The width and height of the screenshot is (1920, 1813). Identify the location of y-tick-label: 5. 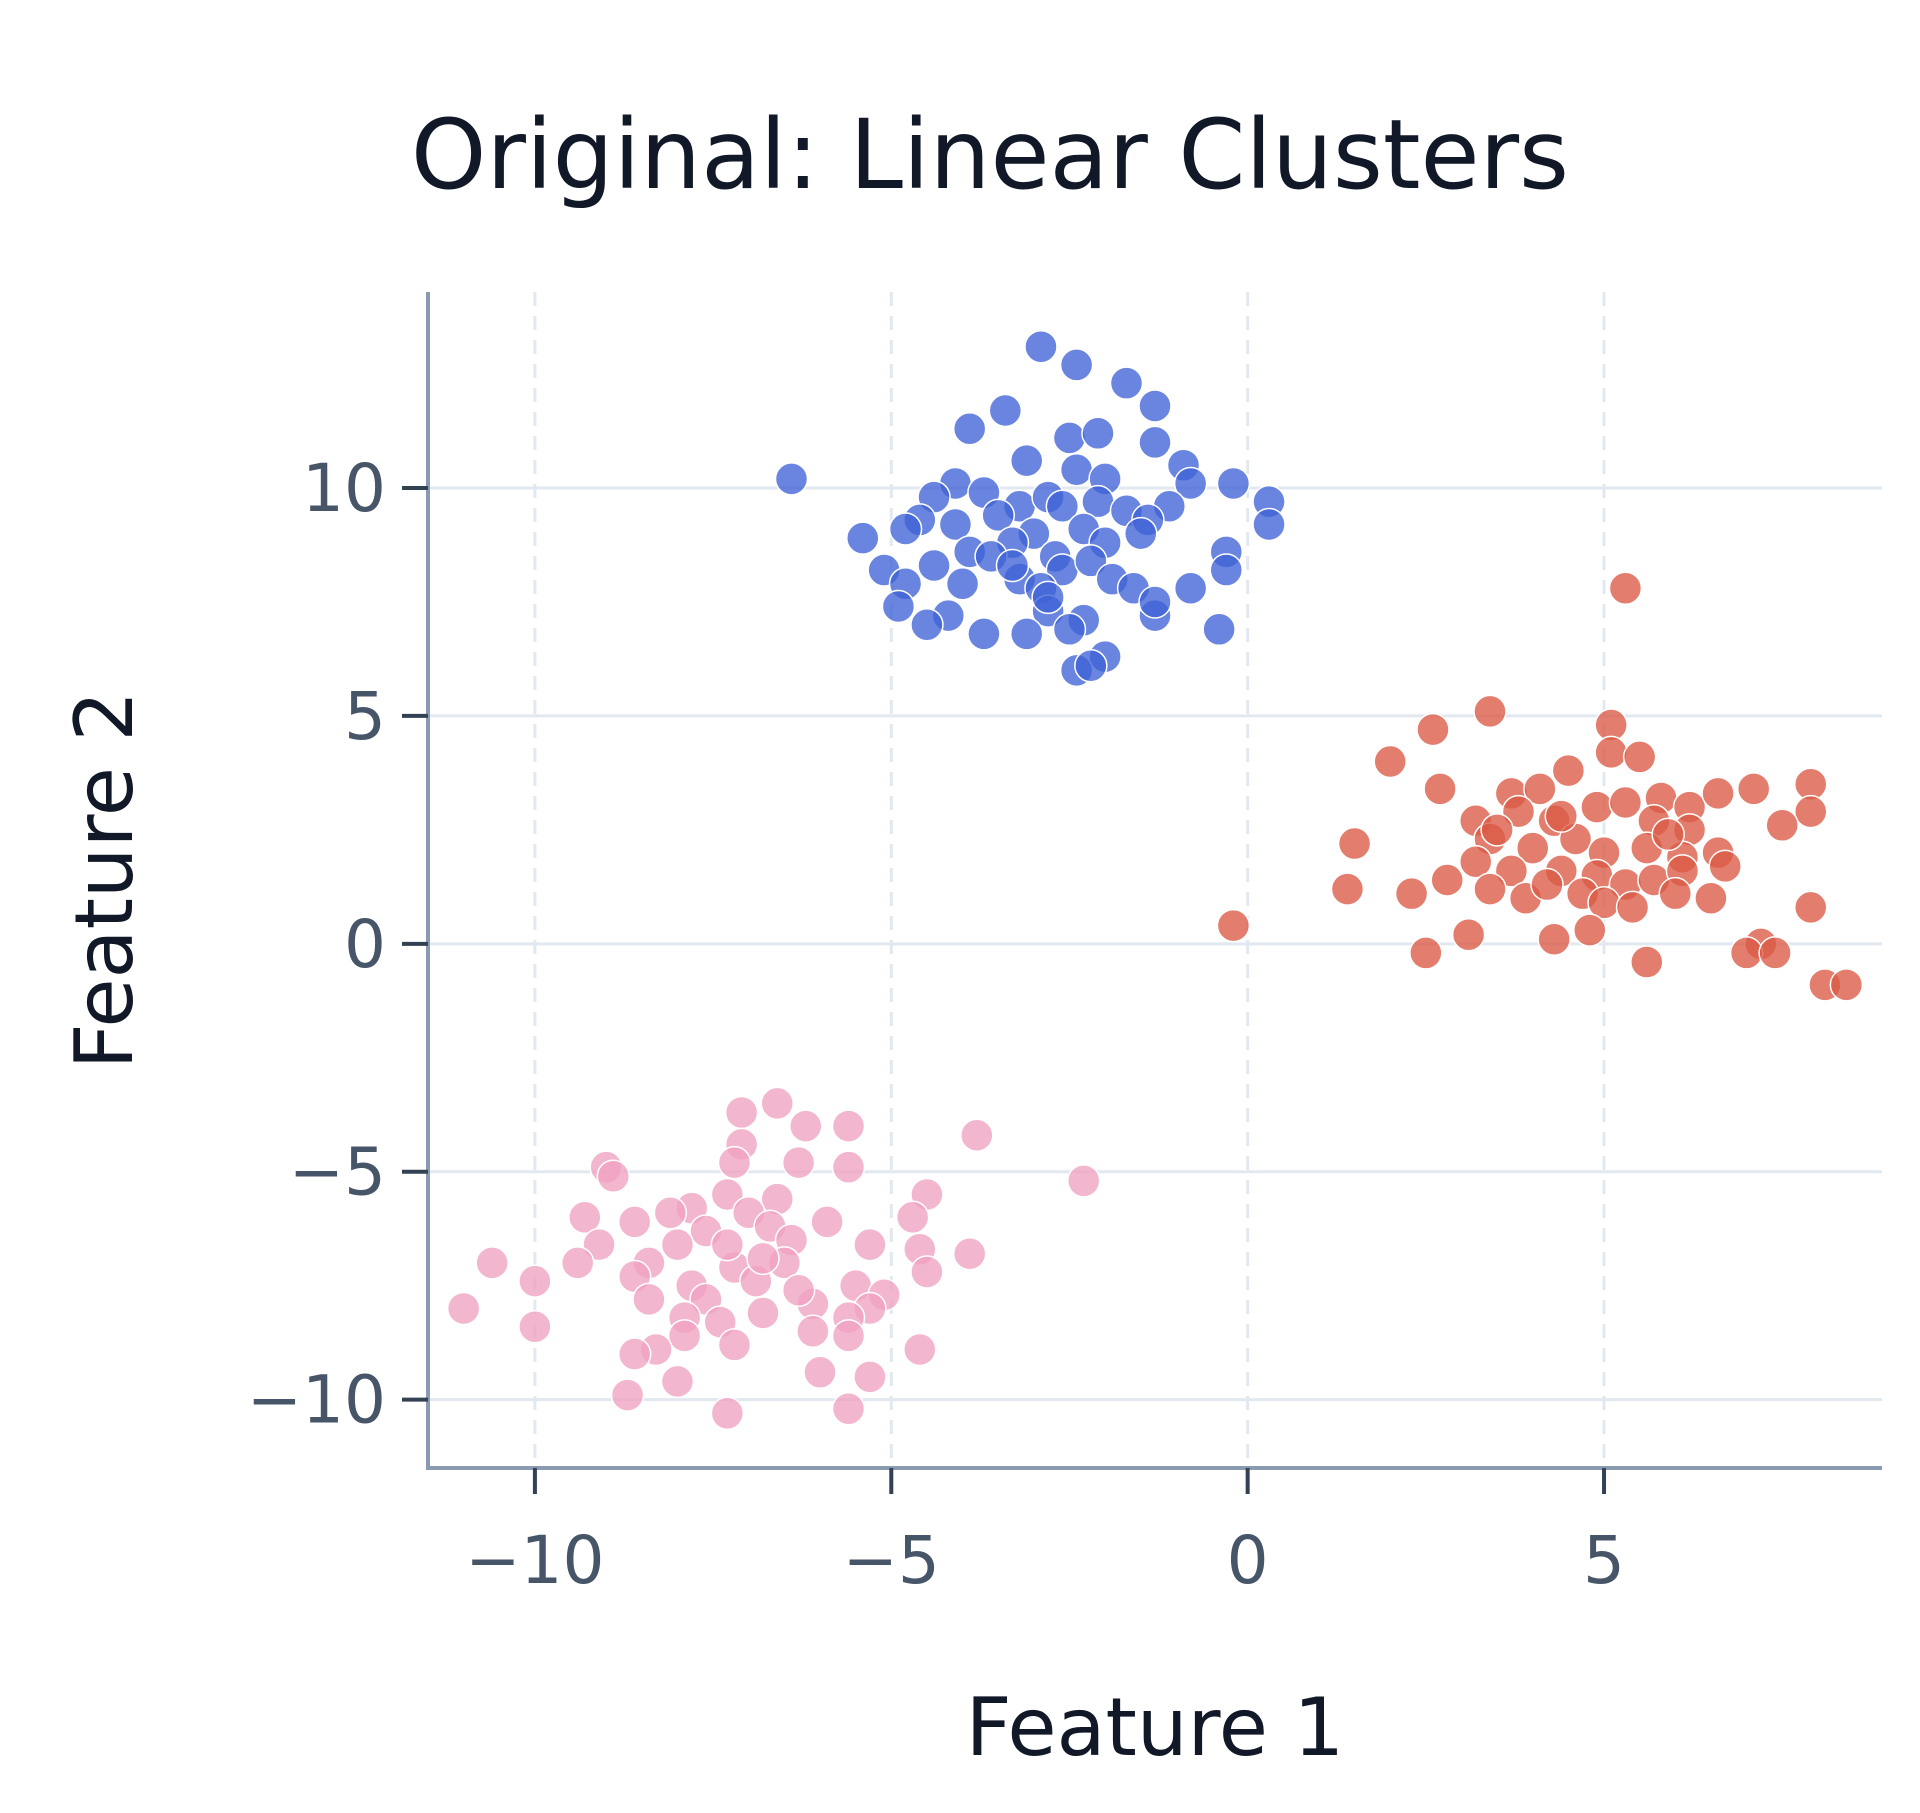
(365, 716).